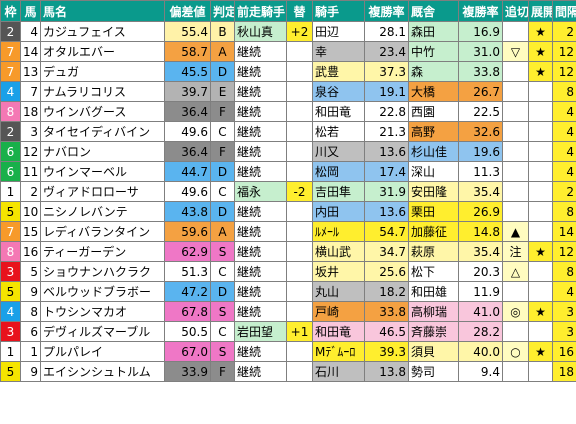 The image size is (576, 424). What do you see at coordinates (288, 91) in the screenshot?
I see `table-row: 4 7 ナムラリコリス 39.7 E 継続 泉谷 19.1 大橋 26.7 8` at bounding box center [288, 91].